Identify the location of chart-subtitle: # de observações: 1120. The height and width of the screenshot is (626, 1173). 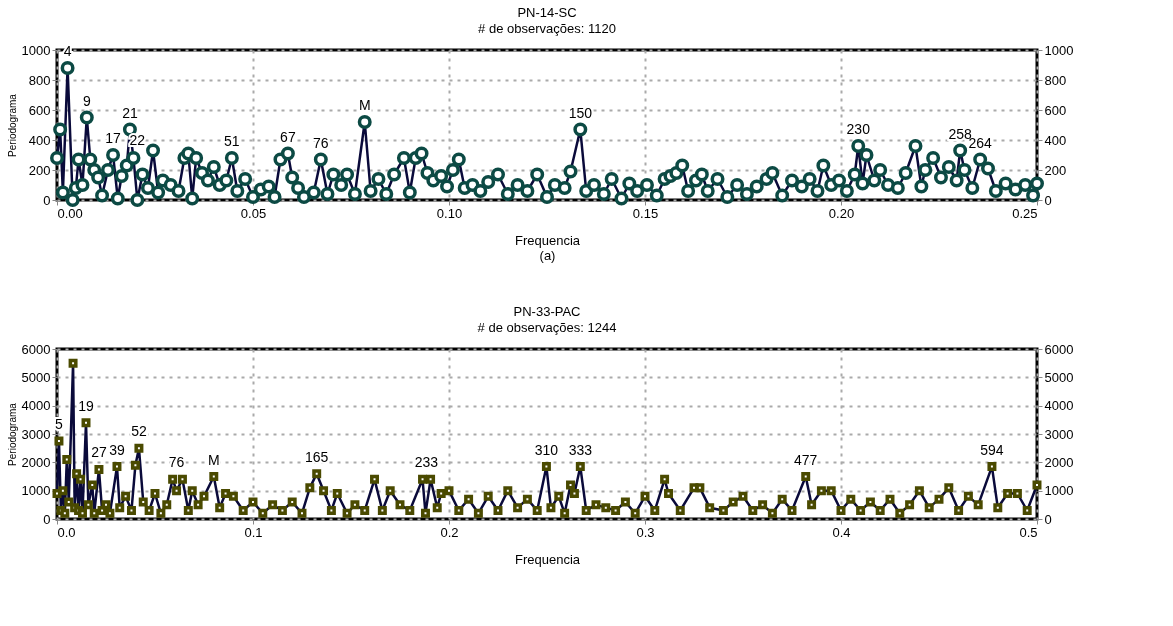
(547, 28).